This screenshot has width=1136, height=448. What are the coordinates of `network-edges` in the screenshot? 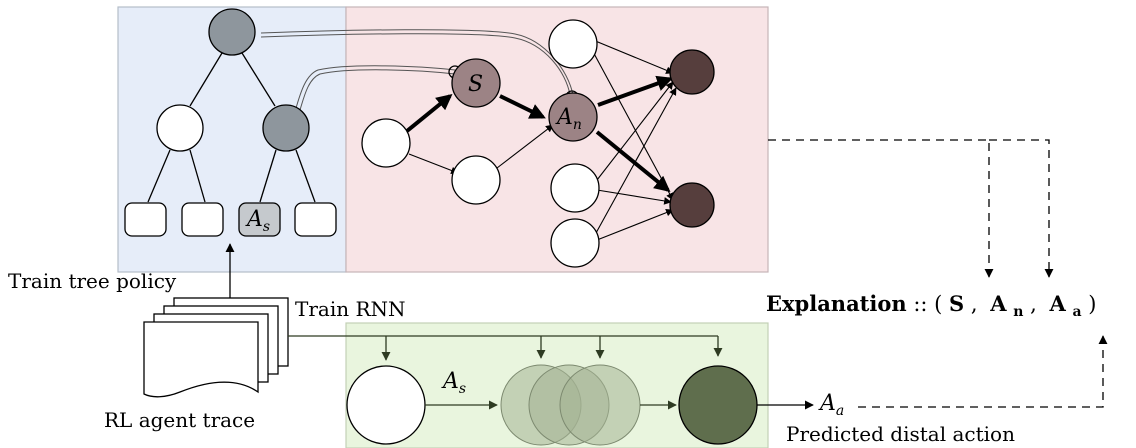 It's located at (542, 140).